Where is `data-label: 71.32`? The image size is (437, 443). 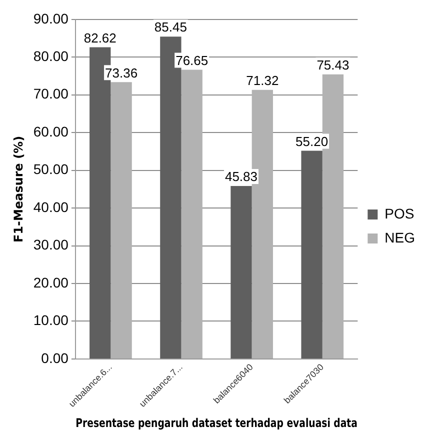 data-label: 71.32 is located at coordinates (262, 80).